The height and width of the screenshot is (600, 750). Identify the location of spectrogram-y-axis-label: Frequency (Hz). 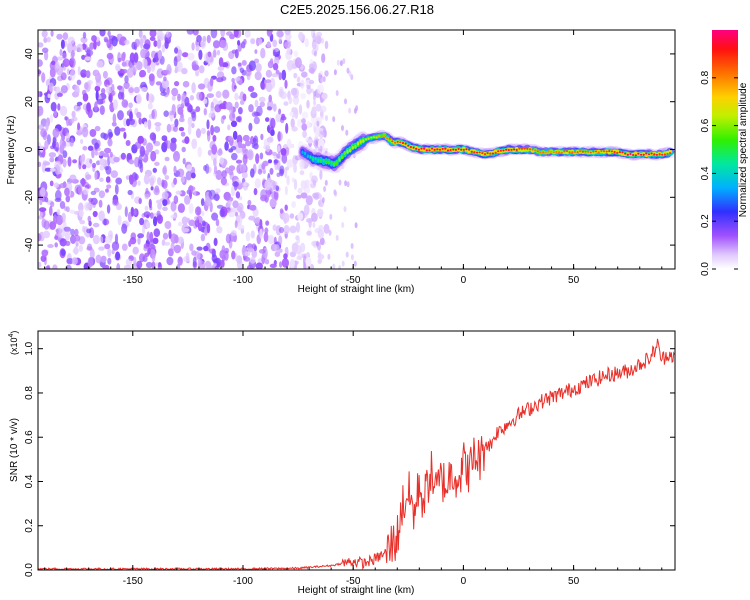
(11, 150).